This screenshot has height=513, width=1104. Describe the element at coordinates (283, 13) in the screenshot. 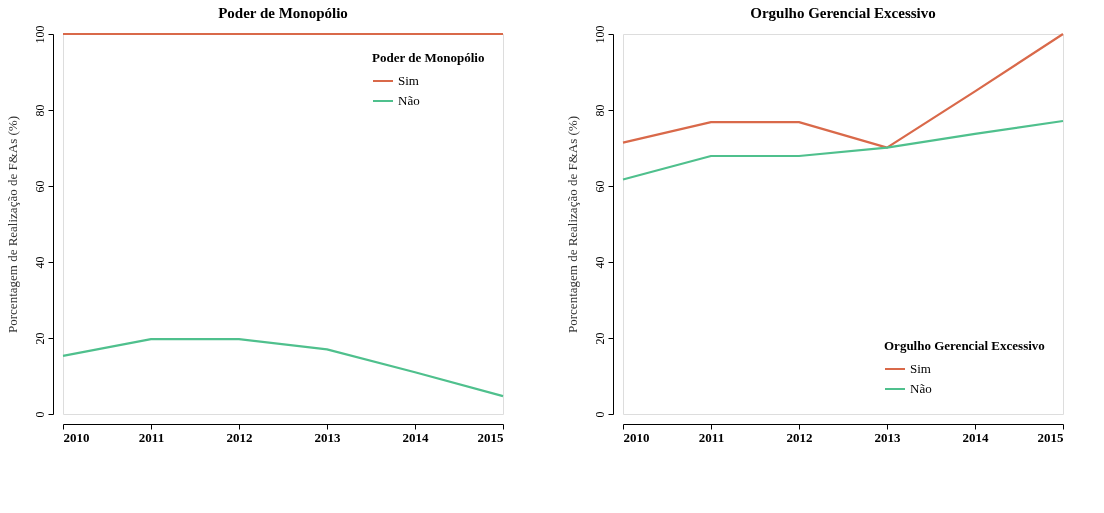

I see `legend-title: Poder de Monopólio` at that location.